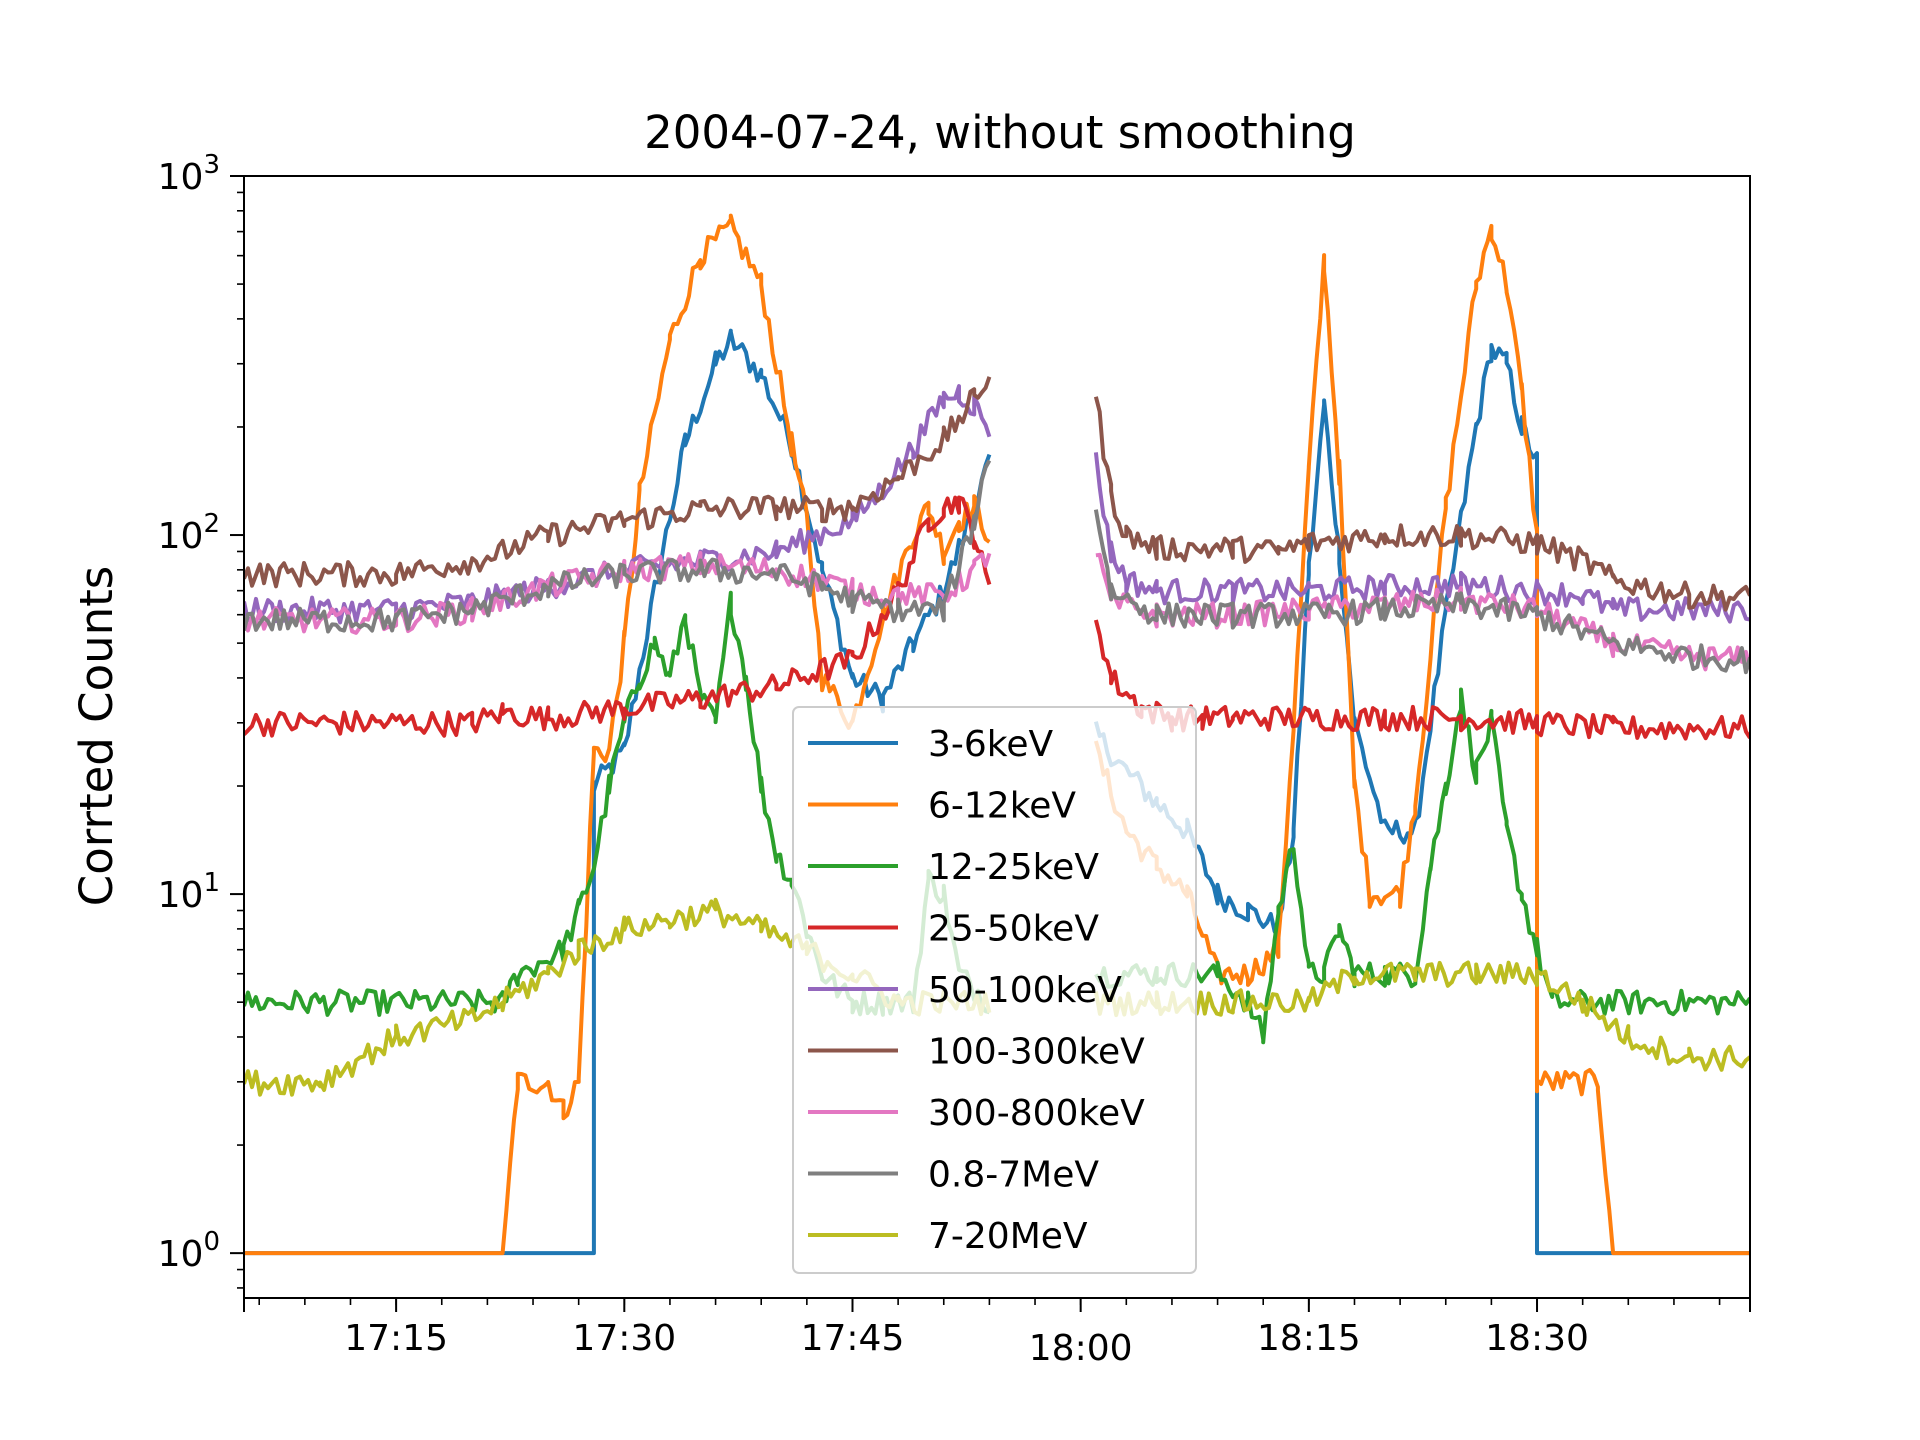  What do you see at coordinates (624, 1338) in the screenshot?
I see `x-tick-label: 17:30` at bounding box center [624, 1338].